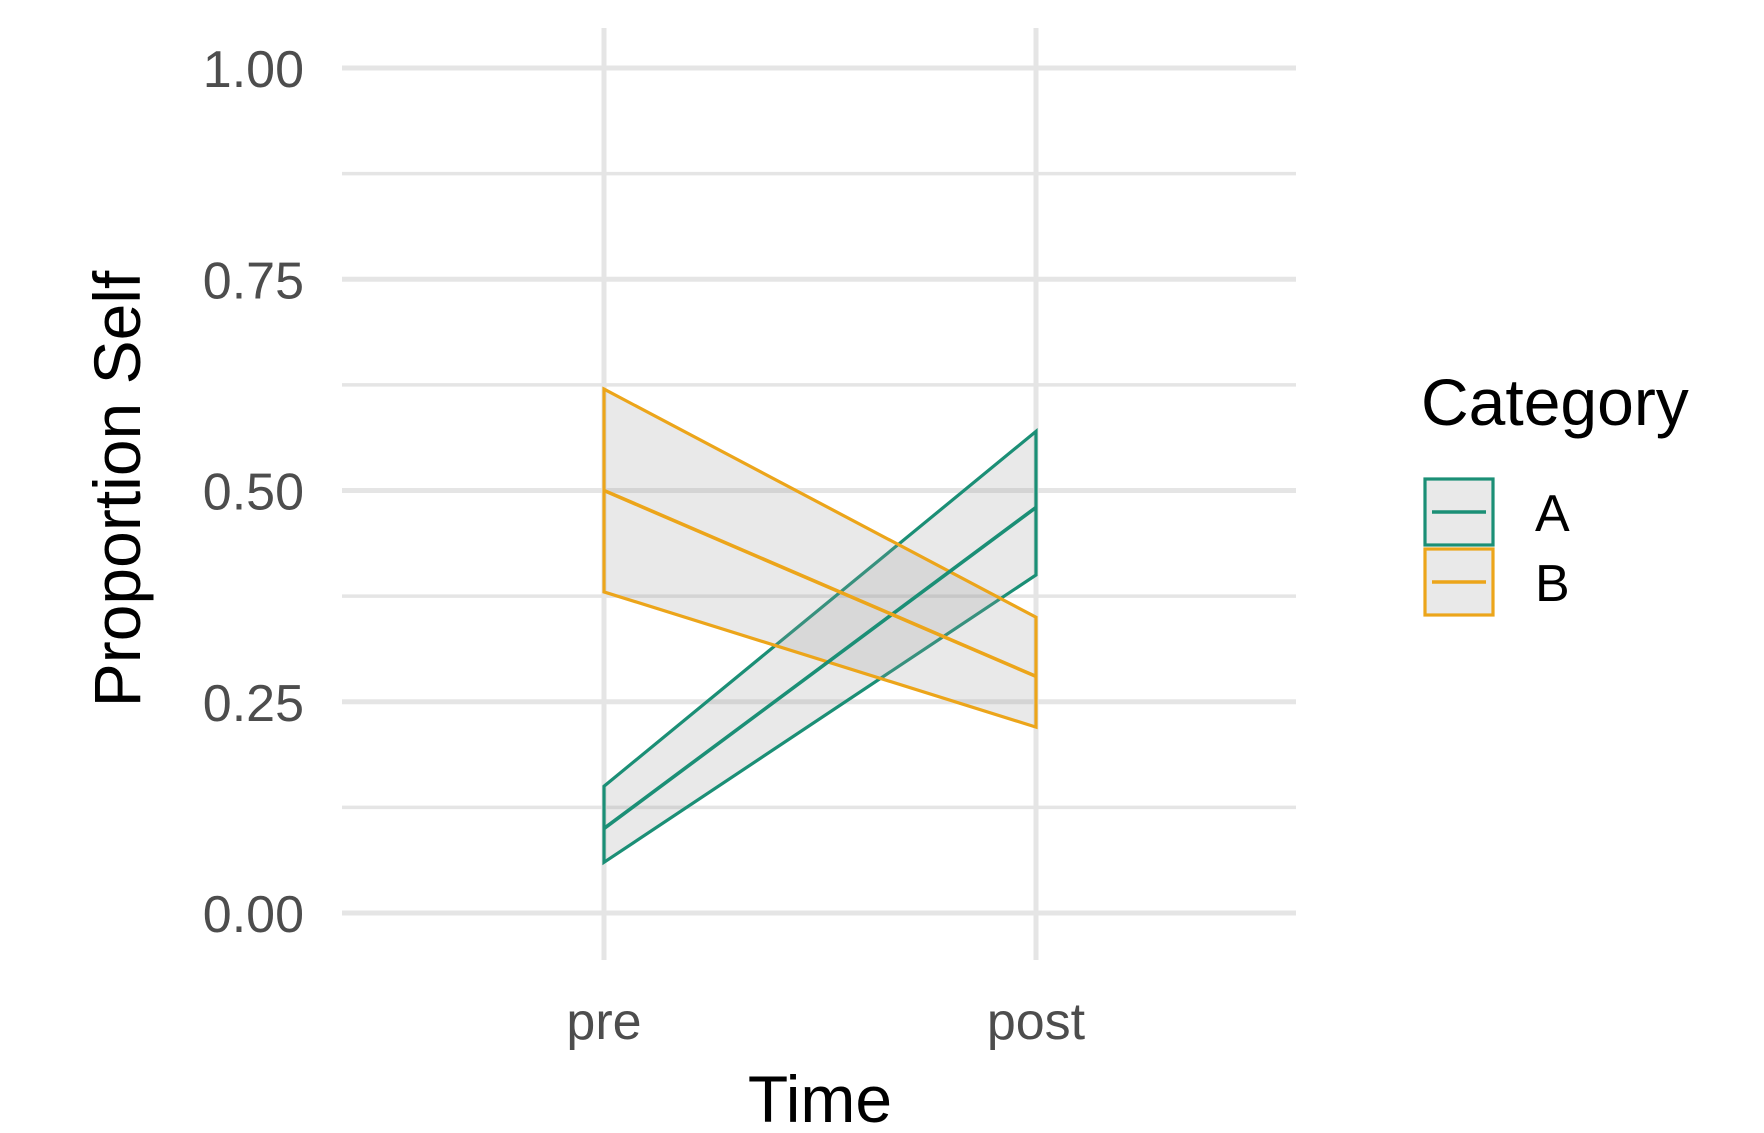 This screenshot has width=1764, height=1133. What do you see at coordinates (253, 704) in the screenshot?
I see `y-tick-label: 0.25` at bounding box center [253, 704].